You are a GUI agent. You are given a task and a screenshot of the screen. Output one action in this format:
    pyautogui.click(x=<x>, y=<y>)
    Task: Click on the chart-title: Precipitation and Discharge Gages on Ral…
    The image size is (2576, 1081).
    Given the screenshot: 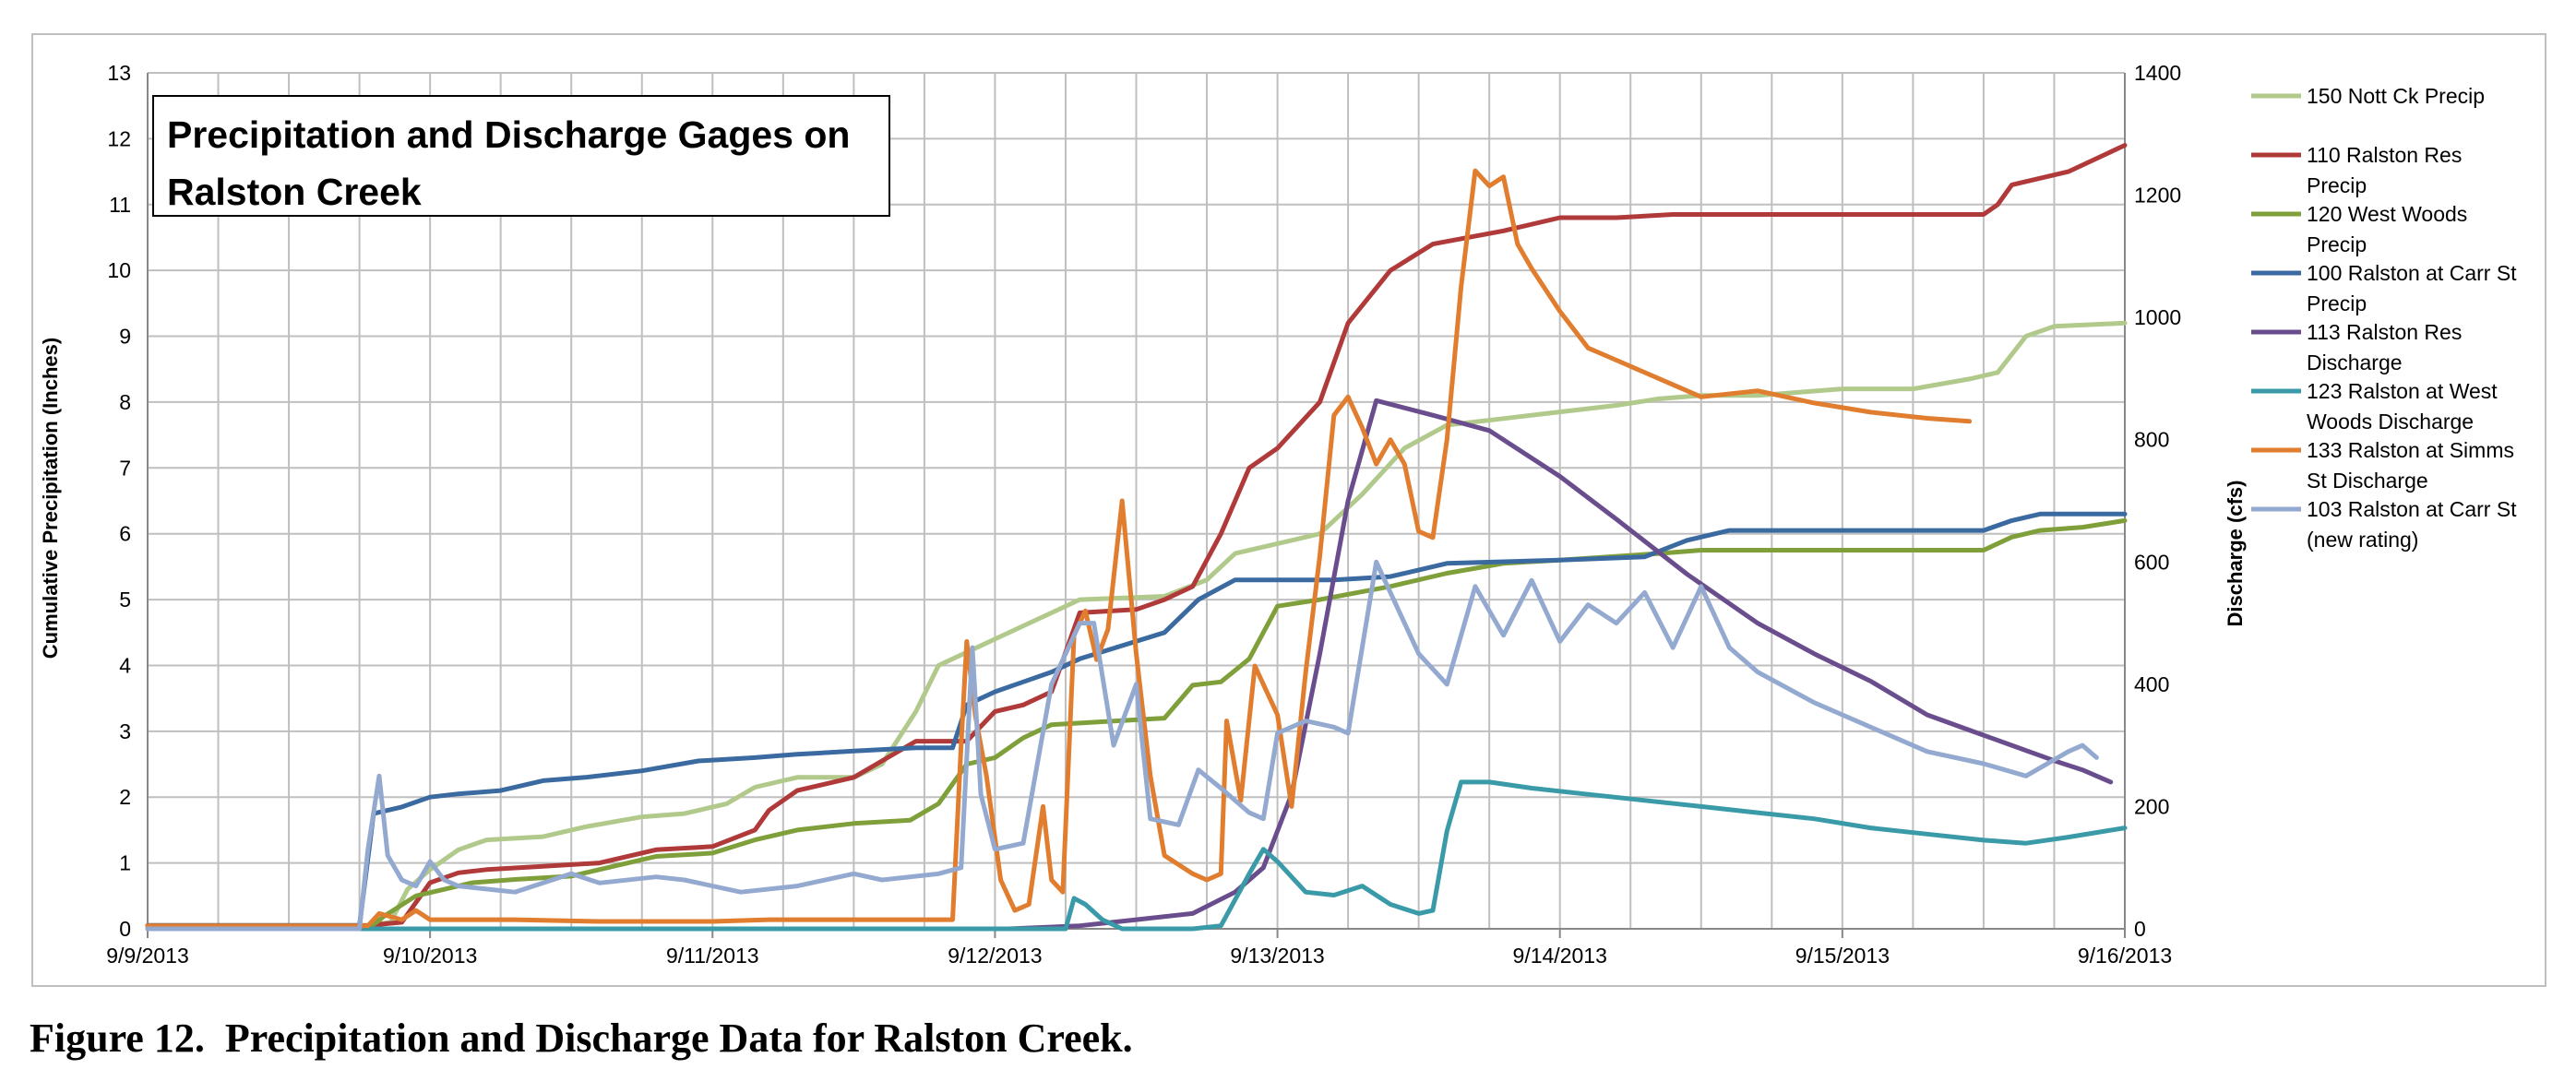 What is the action you would take?
    pyautogui.click(x=509, y=163)
    